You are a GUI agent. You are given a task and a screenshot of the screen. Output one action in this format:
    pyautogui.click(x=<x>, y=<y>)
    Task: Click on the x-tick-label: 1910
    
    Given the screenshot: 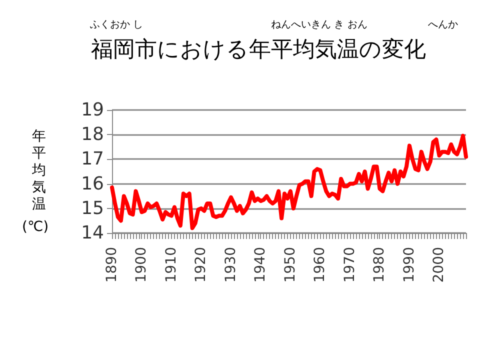 What is the action you would take?
    pyautogui.click(x=171, y=265)
    